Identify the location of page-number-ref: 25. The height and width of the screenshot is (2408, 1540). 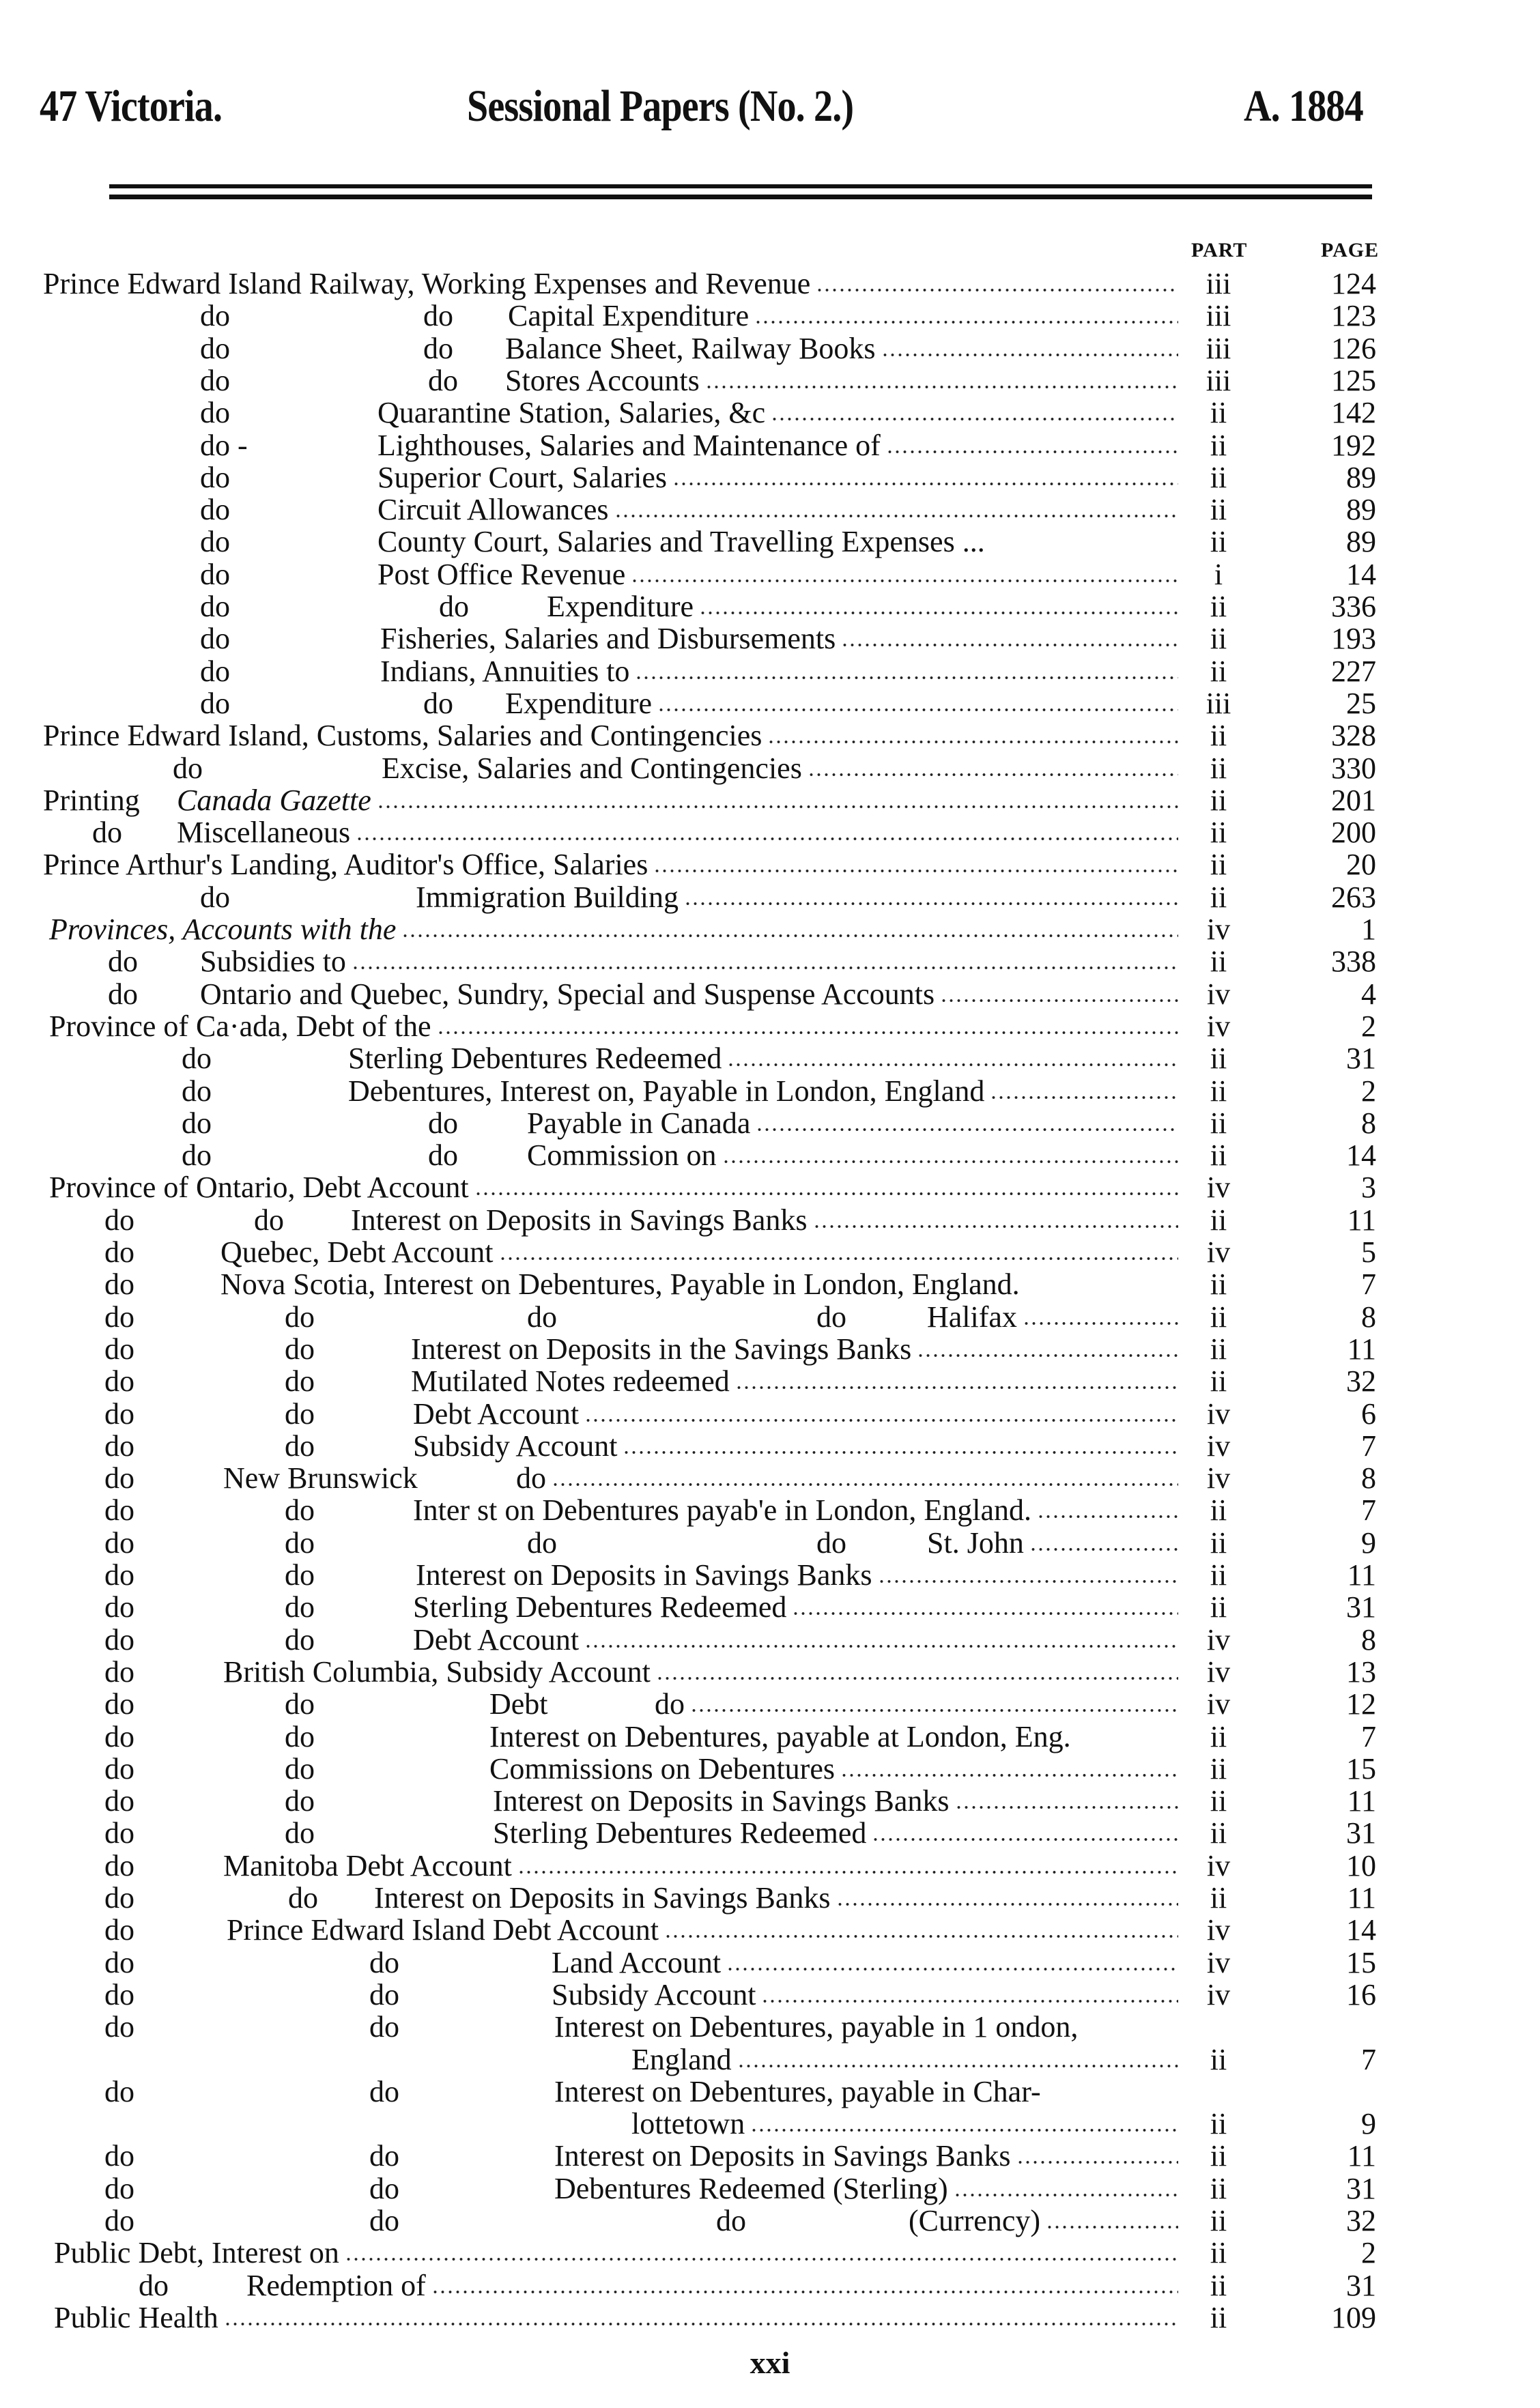
(1361, 703).